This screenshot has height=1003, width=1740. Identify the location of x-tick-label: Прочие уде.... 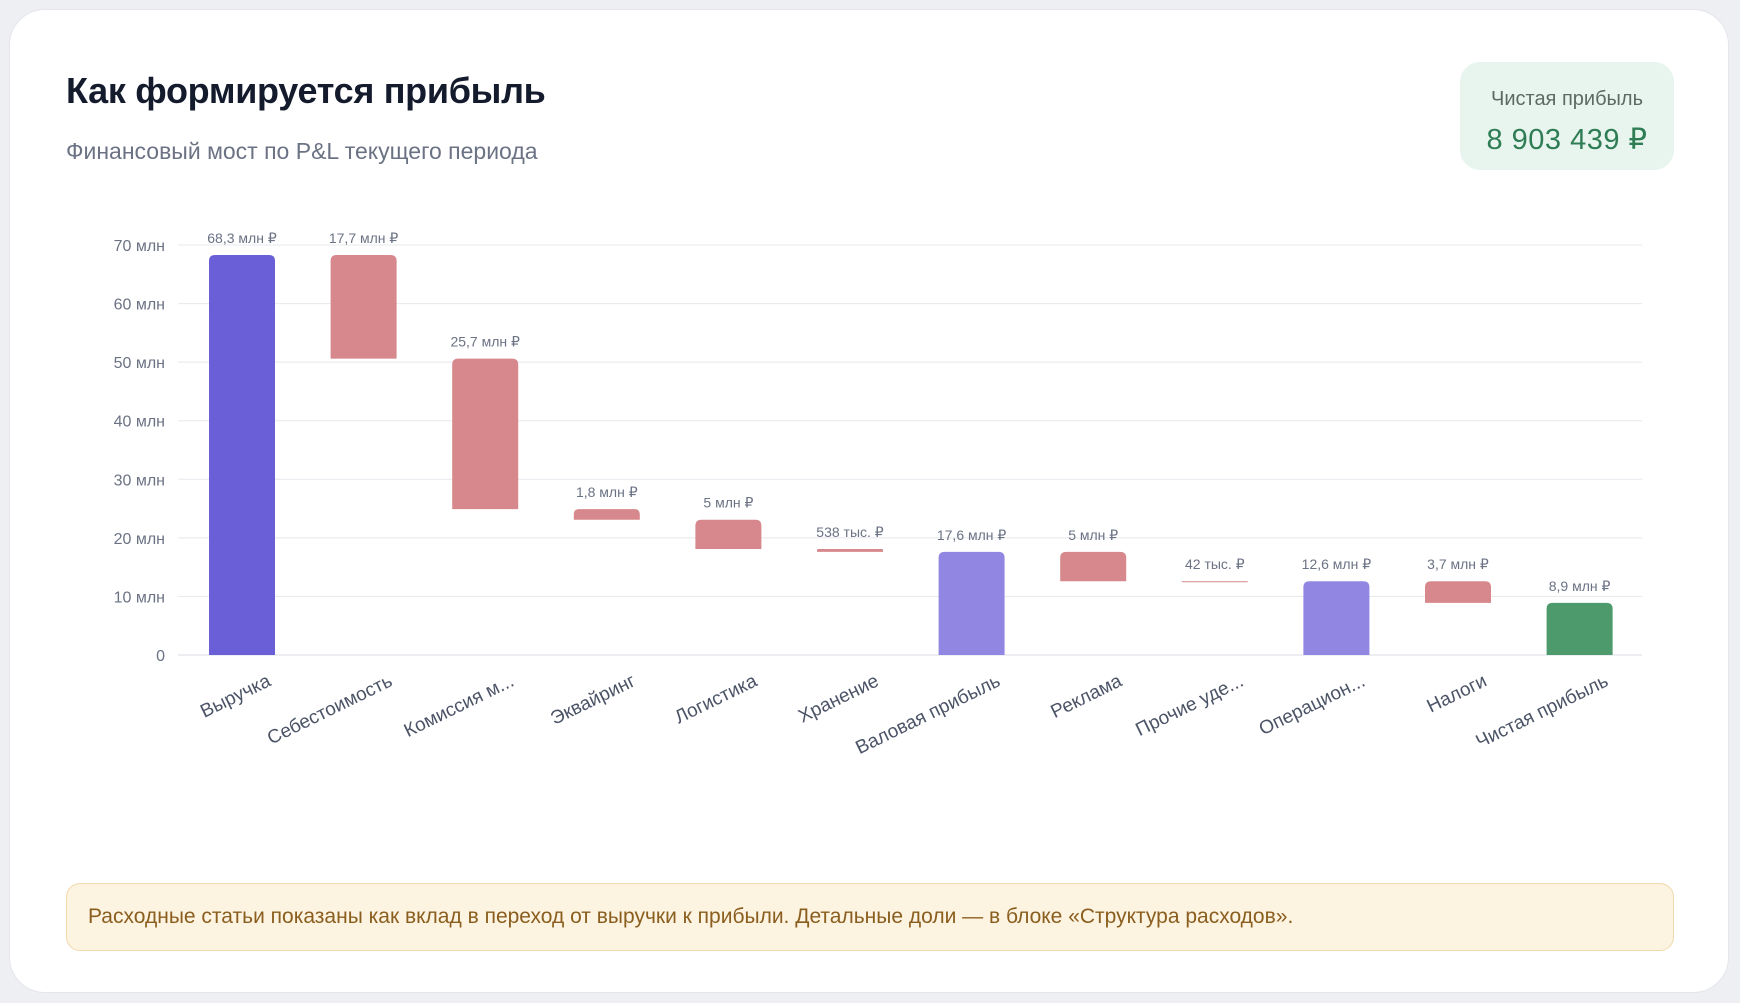
(1190, 706).